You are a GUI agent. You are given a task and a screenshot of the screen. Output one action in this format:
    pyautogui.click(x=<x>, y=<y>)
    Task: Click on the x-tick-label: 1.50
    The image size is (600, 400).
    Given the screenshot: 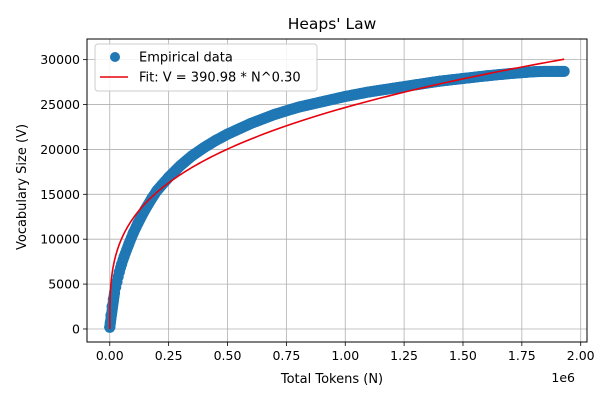 What is the action you would take?
    pyautogui.click(x=463, y=355)
    